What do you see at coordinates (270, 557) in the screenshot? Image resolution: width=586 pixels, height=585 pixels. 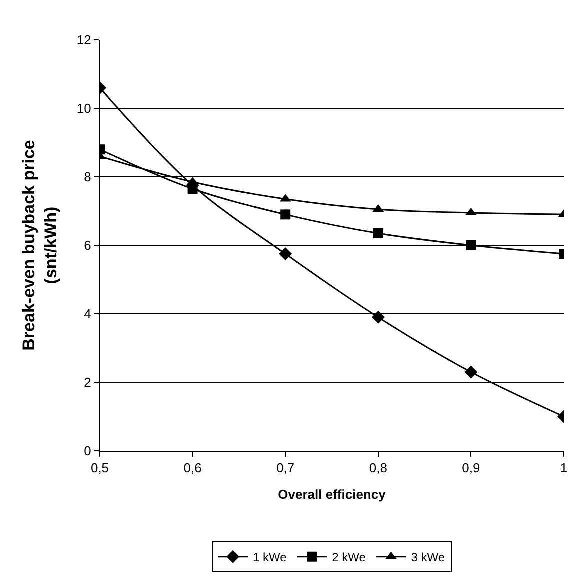 I see `legend-label: 1 kWe` at bounding box center [270, 557].